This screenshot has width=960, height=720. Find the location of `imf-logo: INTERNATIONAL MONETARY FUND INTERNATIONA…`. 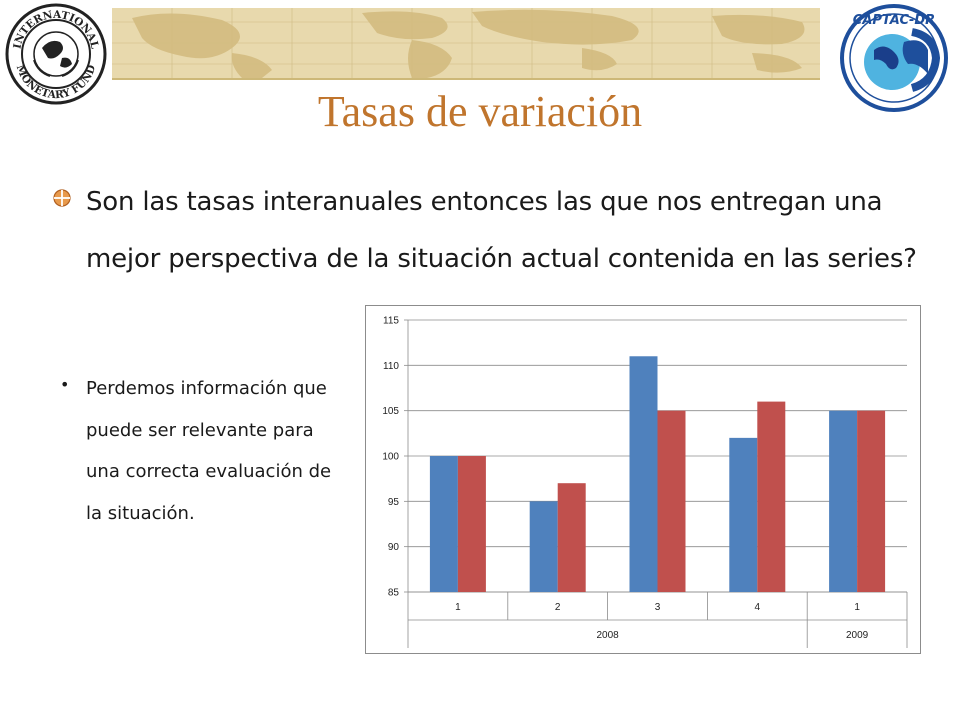

imf-logo: INTERNATIONAL MONETARY FUND INTERNATIONA… is located at coordinates (56, 54).